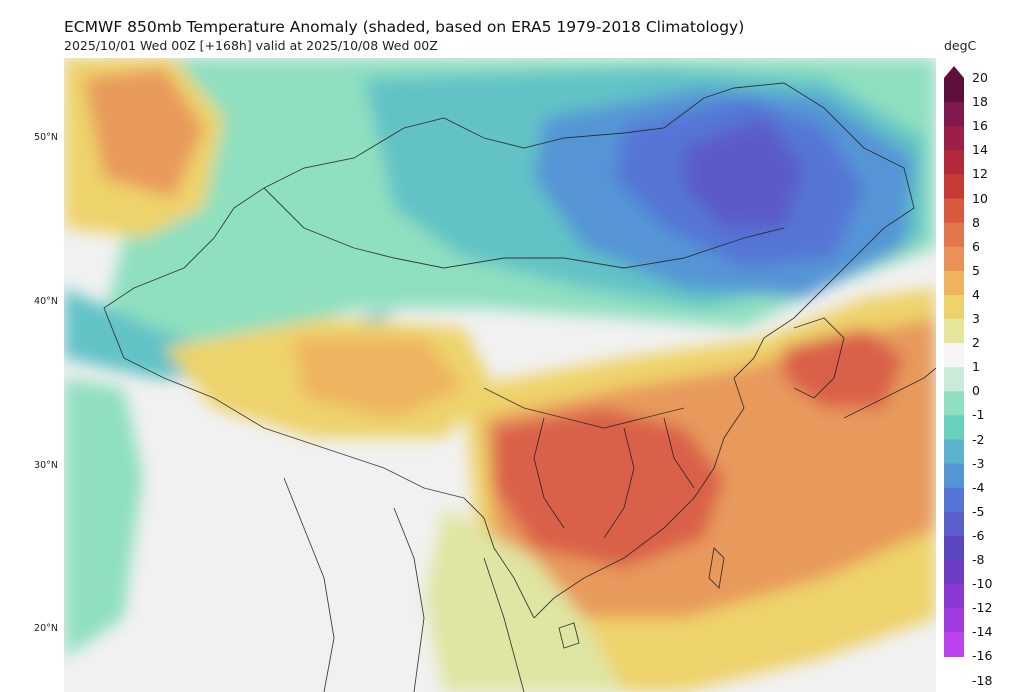 This screenshot has width=1024, height=692. What do you see at coordinates (144, 133) in the screenshot?
I see `warm-patch-northwest` at bounding box center [144, 133].